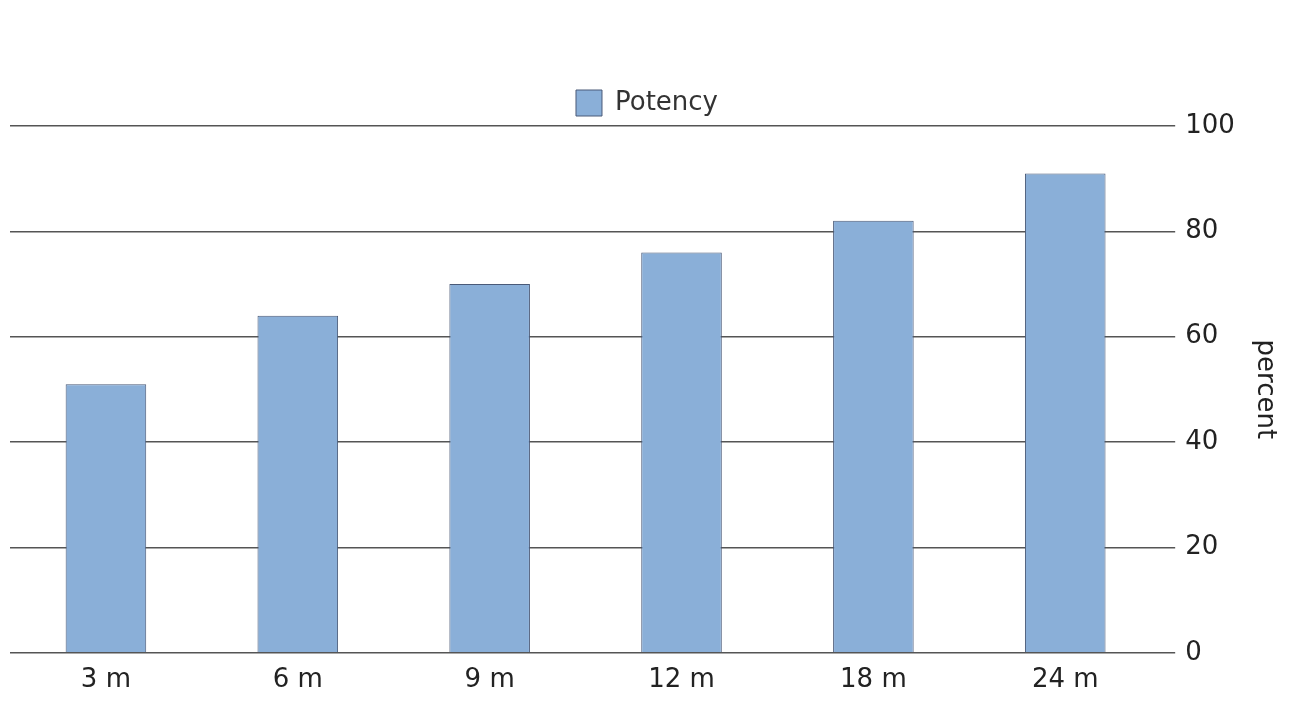 The width and height of the screenshot is (1304, 714). Describe the element at coordinates (1202, 545) in the screenshot. I see `y-tick-label: 20` at that location.